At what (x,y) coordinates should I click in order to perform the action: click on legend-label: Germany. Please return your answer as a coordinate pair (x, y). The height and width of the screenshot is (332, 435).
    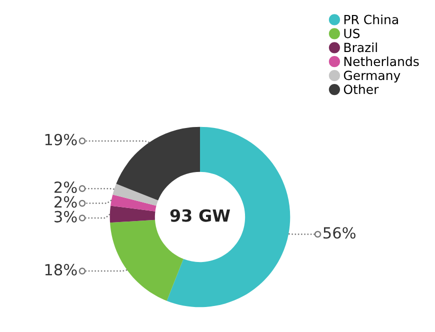
    Looking at the image, I should click on (372, 76).